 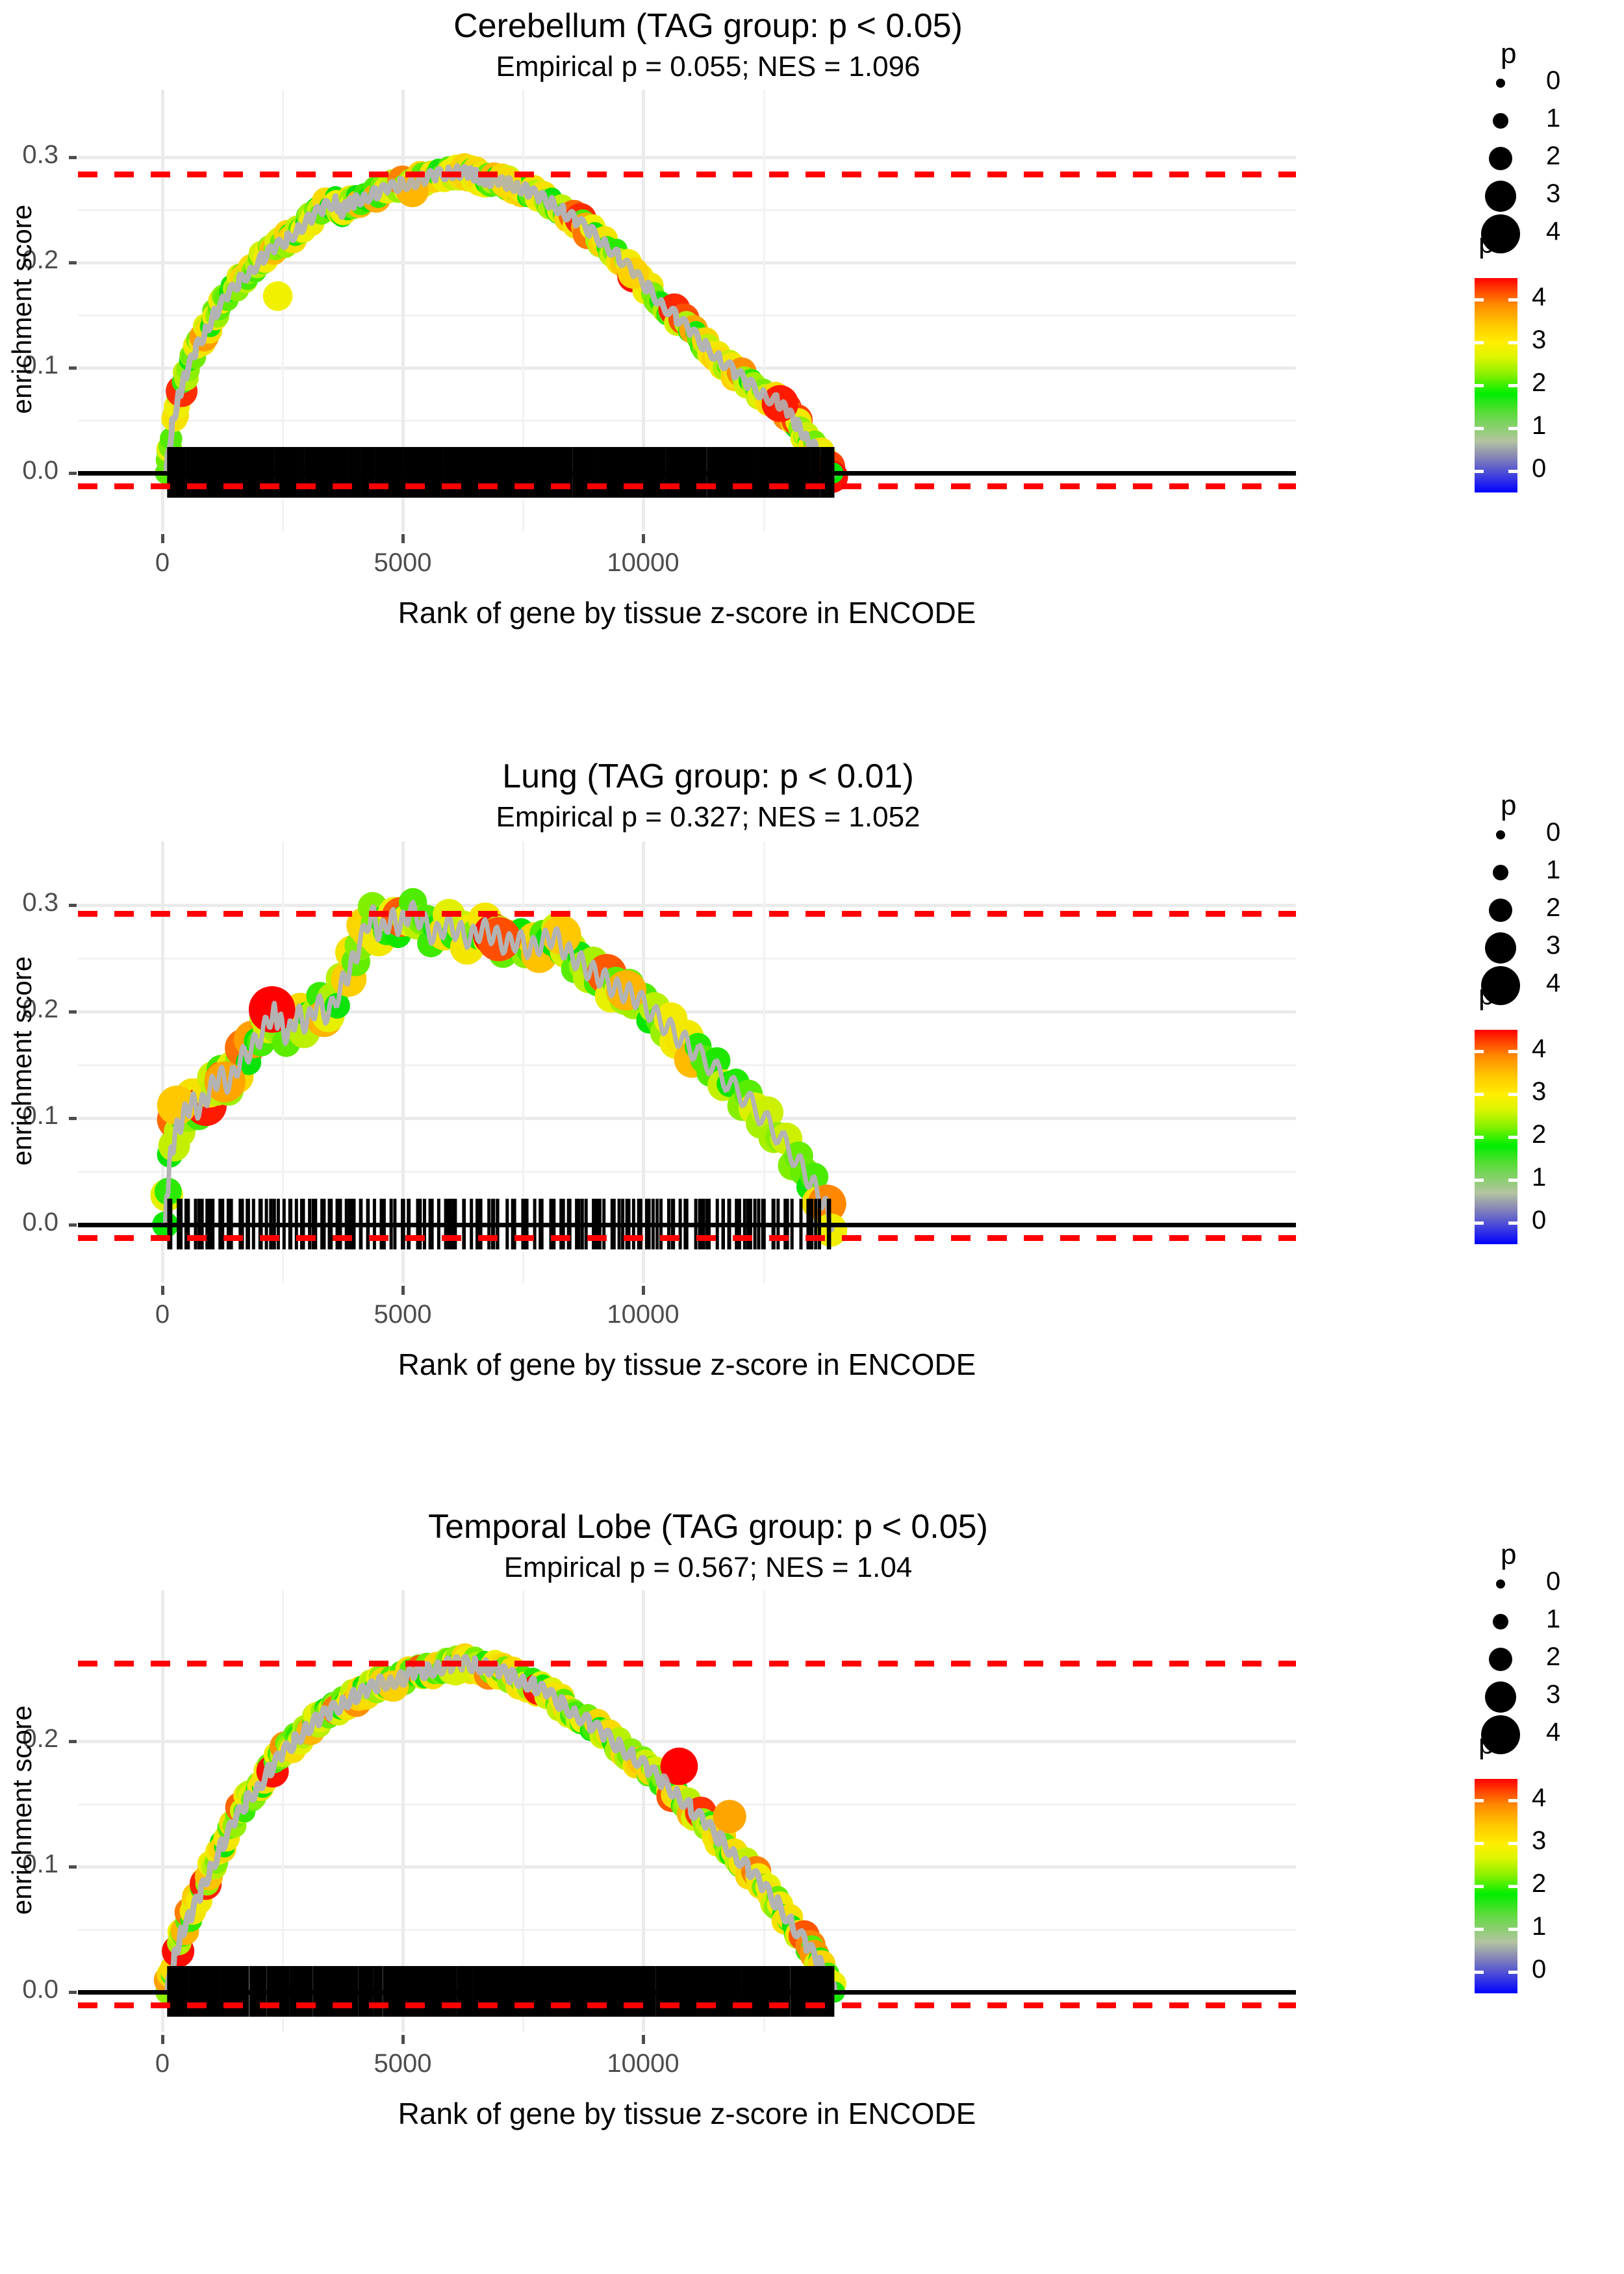 What do you see at coordinates (708, 1567) in the screenshot?
I see `panel-subtitle: Empirical p = 0.567; NES = 1.04` at bounding box center [708, 1567].